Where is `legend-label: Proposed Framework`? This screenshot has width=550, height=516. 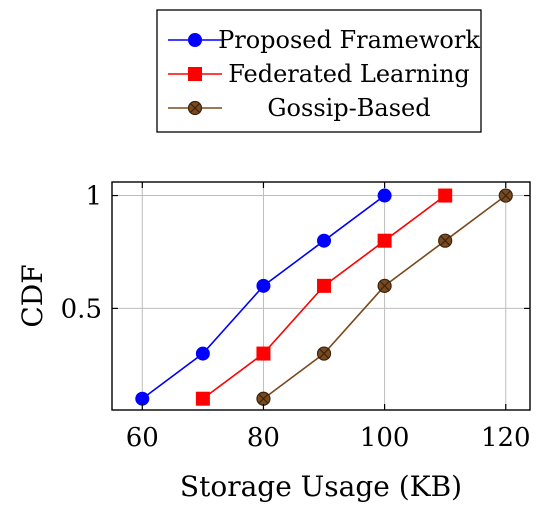
legend-label: Proposed Framework is located at coordinates (349, 40).